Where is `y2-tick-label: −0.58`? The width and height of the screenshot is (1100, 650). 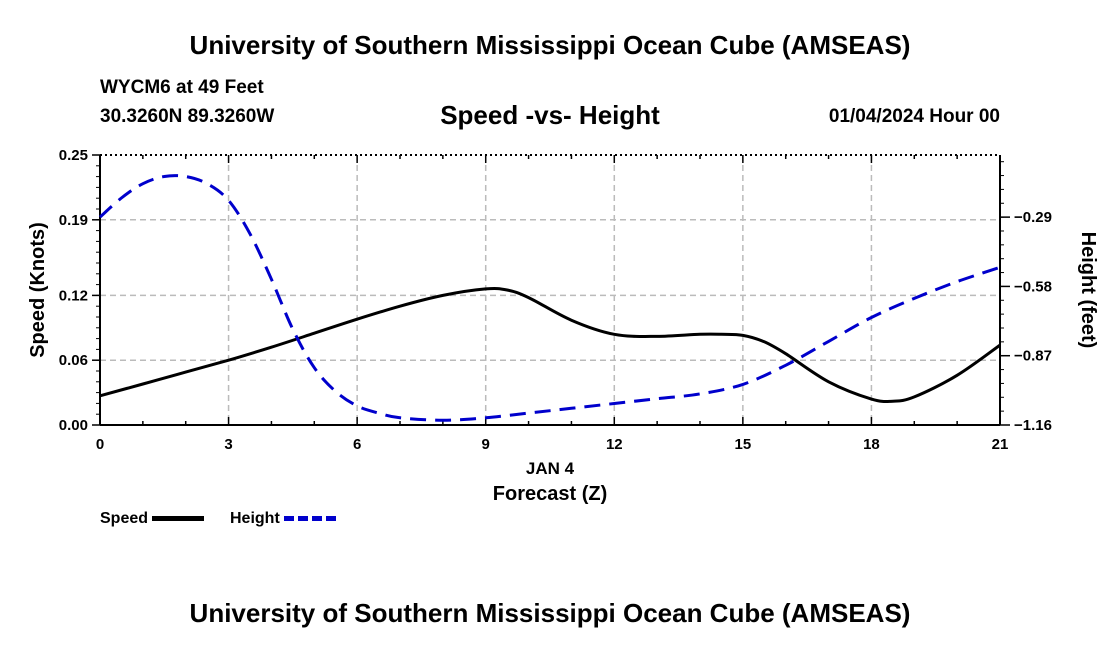
y2-tick-label: −0.58 is located at coordinates (1033, 286).